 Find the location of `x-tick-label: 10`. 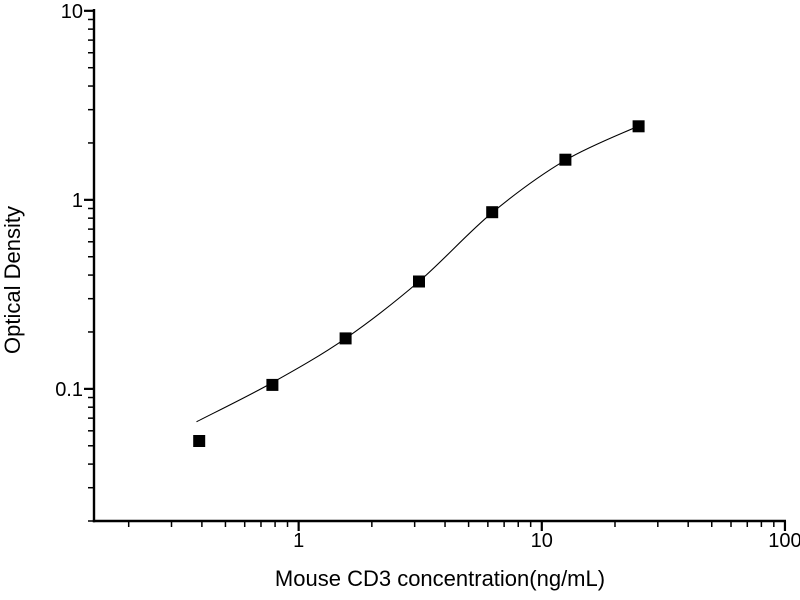

x-tick-label: 10 is located at coordinates (542, 541).